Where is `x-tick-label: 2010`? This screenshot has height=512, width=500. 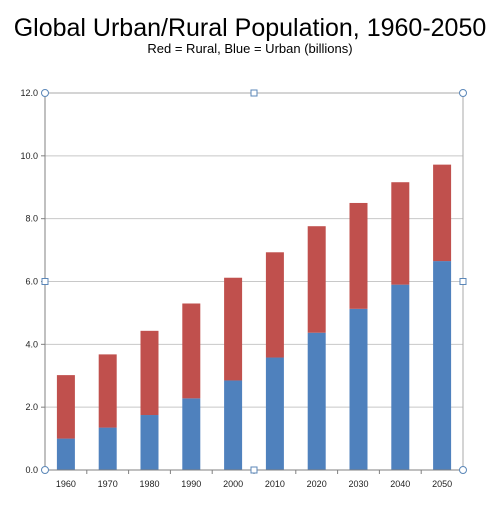 x-tick-label: 2010 is located at coordinates (275, 484).